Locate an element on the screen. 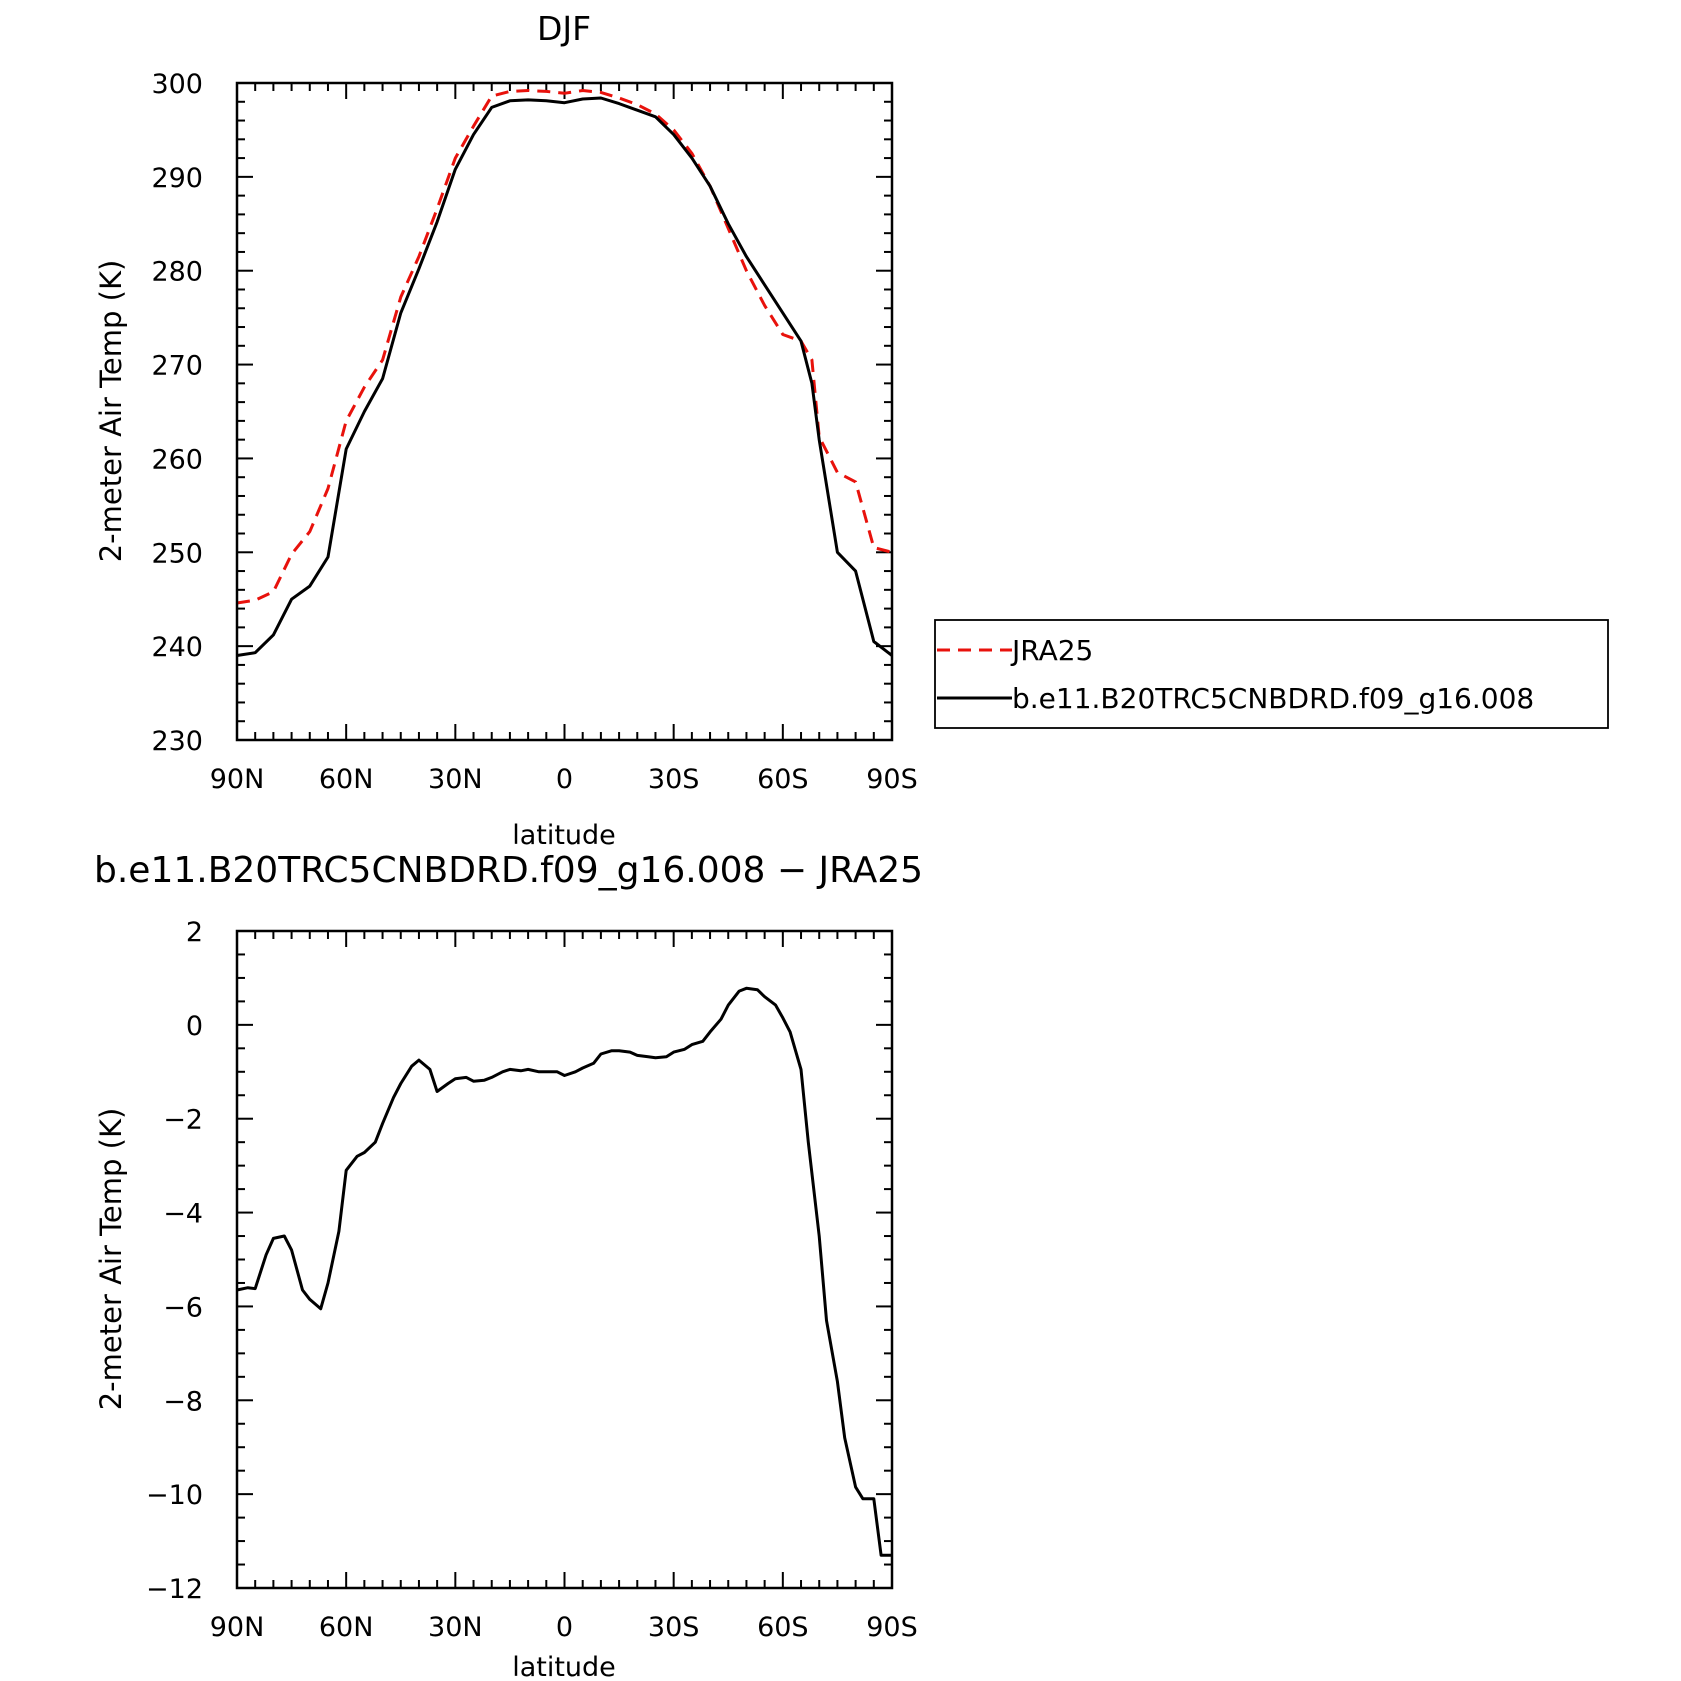 The height and width of the screenshot is (1681, 1681). y-tick-label: 250 is located at coordinates (177, 553).